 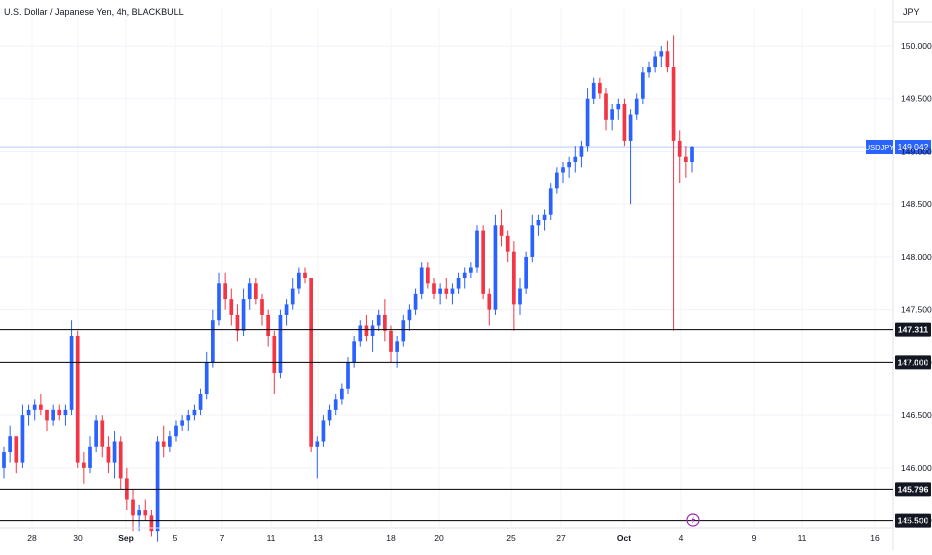 What do you see at coordinates (879, 147) in the screenshot?
I see `symbol-badge` at bounding box center [879, 147].